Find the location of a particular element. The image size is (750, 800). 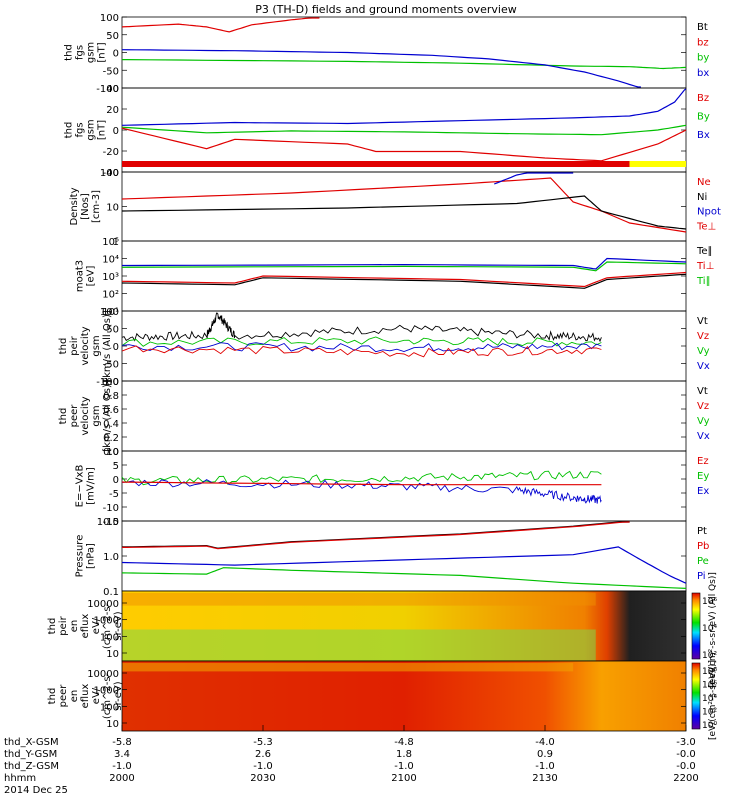

y-tick-label: -50 is located at coordinates (111, 365).